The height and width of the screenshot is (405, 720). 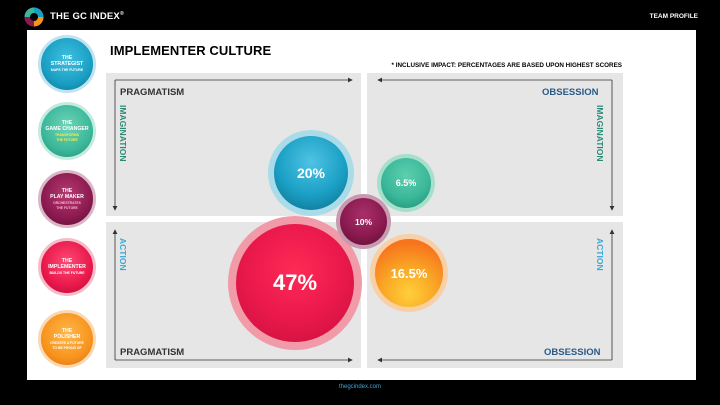 I want to click on page-title: IMPLEMENTER CULTURE, so click(x=191, y=50).